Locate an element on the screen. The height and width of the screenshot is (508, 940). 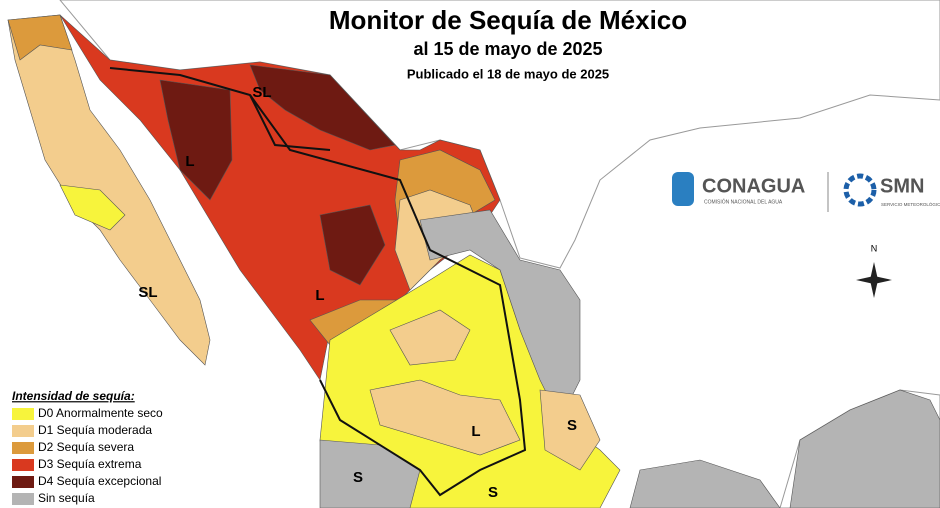
published: Publicado el 18 de mayo de 2025 is located at coordinates (508, 73).